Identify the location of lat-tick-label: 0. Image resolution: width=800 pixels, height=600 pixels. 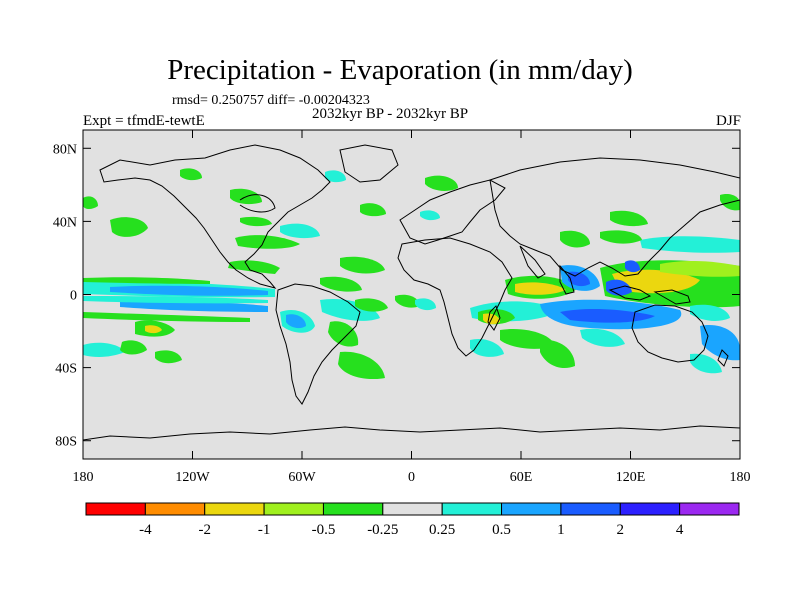
(73, 296).